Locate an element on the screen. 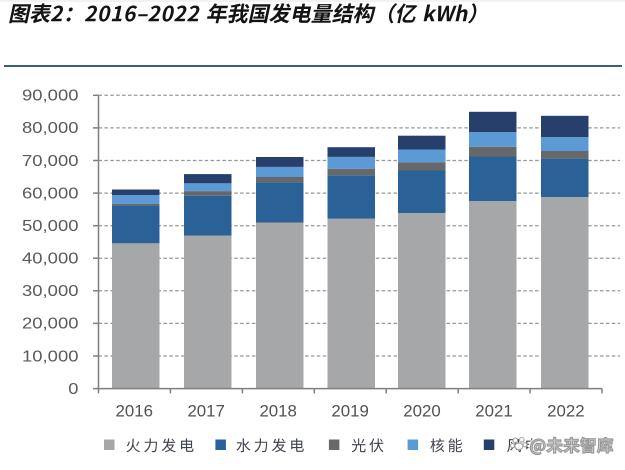 Image resolution: width=625 pixels, height=470 pixels. svg-text: 50,000 is located at coordinates (50, 226).